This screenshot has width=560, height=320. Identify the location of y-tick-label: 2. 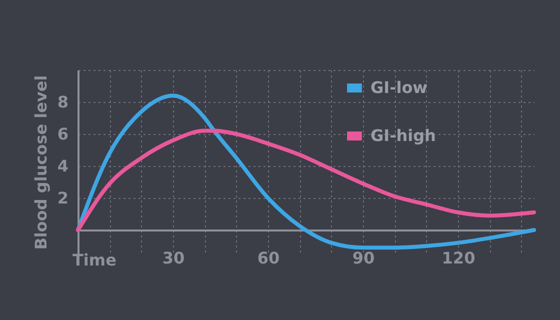
(62, 198).